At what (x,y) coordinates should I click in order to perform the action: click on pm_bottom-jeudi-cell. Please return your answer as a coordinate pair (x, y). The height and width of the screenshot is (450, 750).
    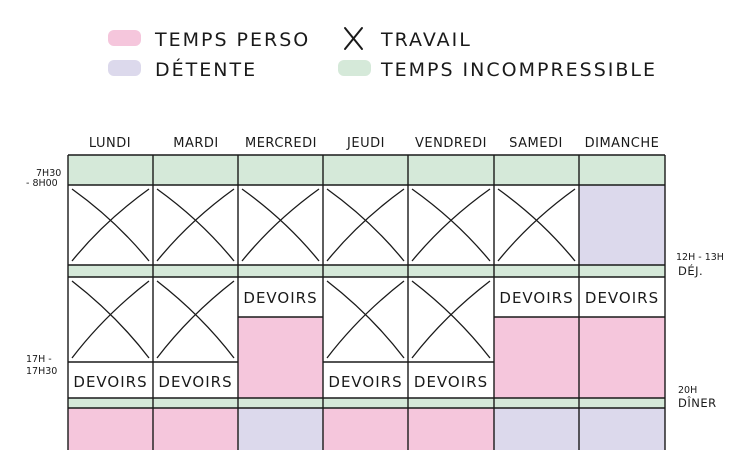
    Looking at the image, I should click on (365, 380).